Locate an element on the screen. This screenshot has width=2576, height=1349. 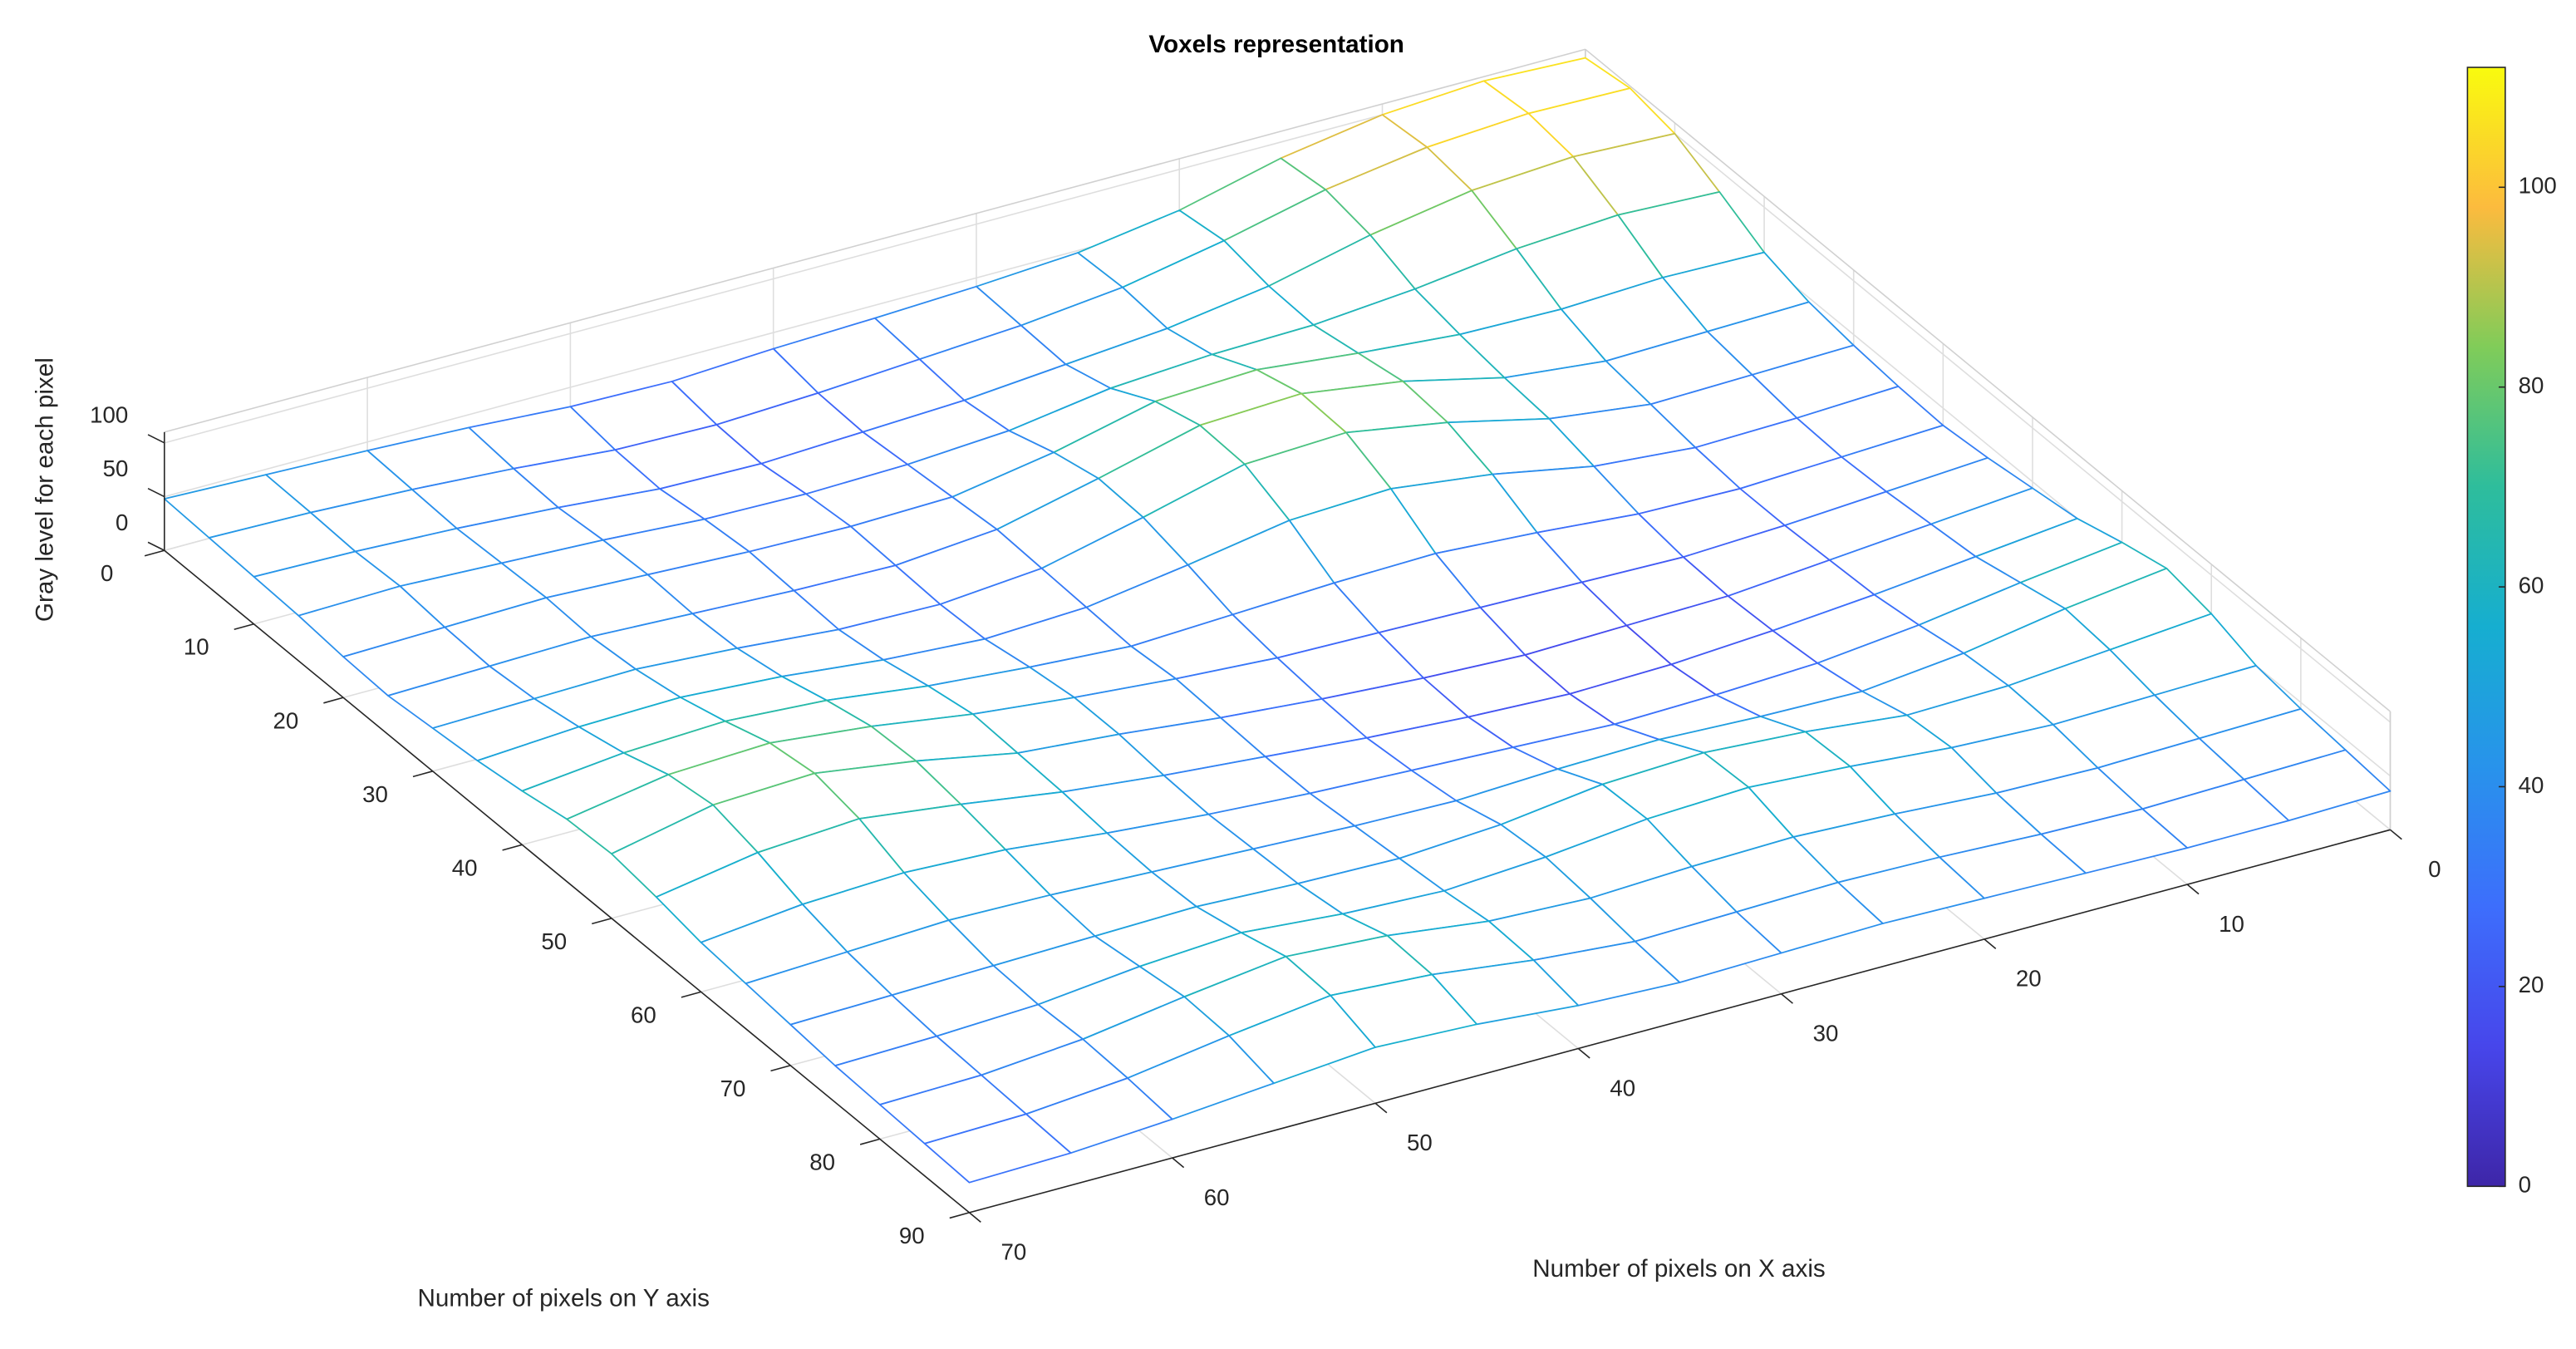
x-tick-label: 20 is located at coordinates (2029, 979).